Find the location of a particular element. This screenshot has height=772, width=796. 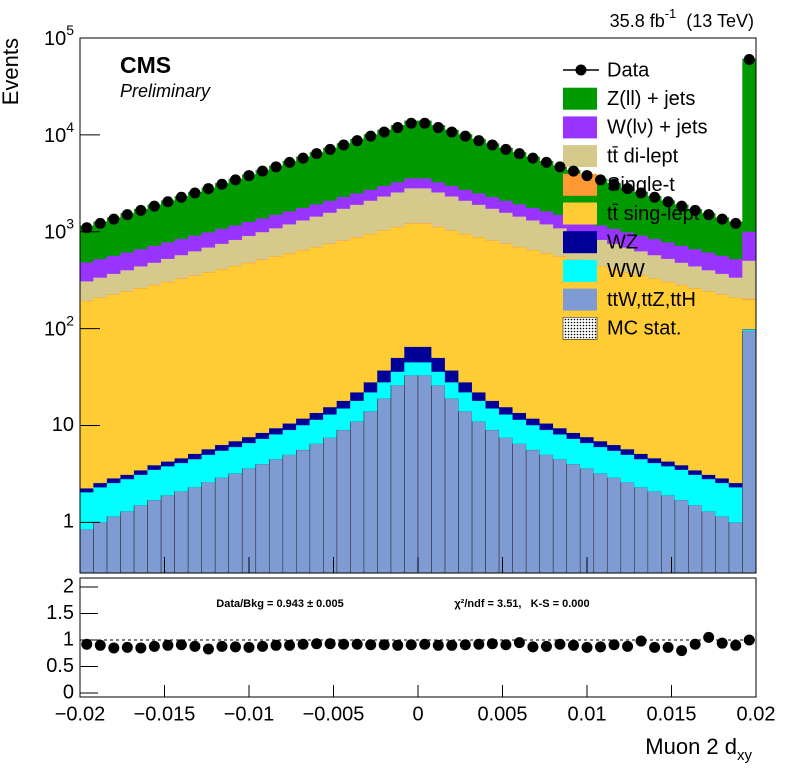

legend-swatch is located at coordinates (580, 242).